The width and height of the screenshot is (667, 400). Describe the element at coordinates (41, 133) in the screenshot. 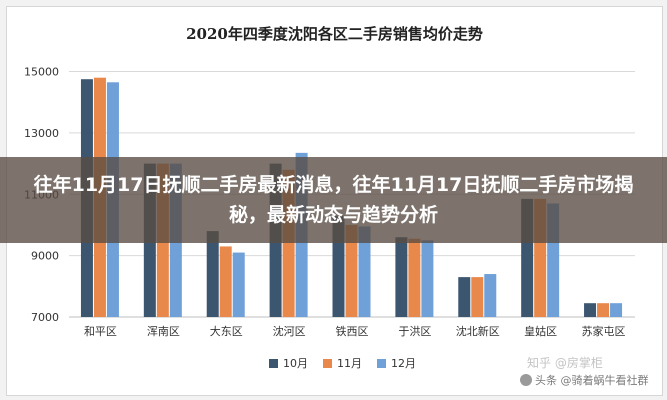

I see `y-tick-label: 13000` at that location.